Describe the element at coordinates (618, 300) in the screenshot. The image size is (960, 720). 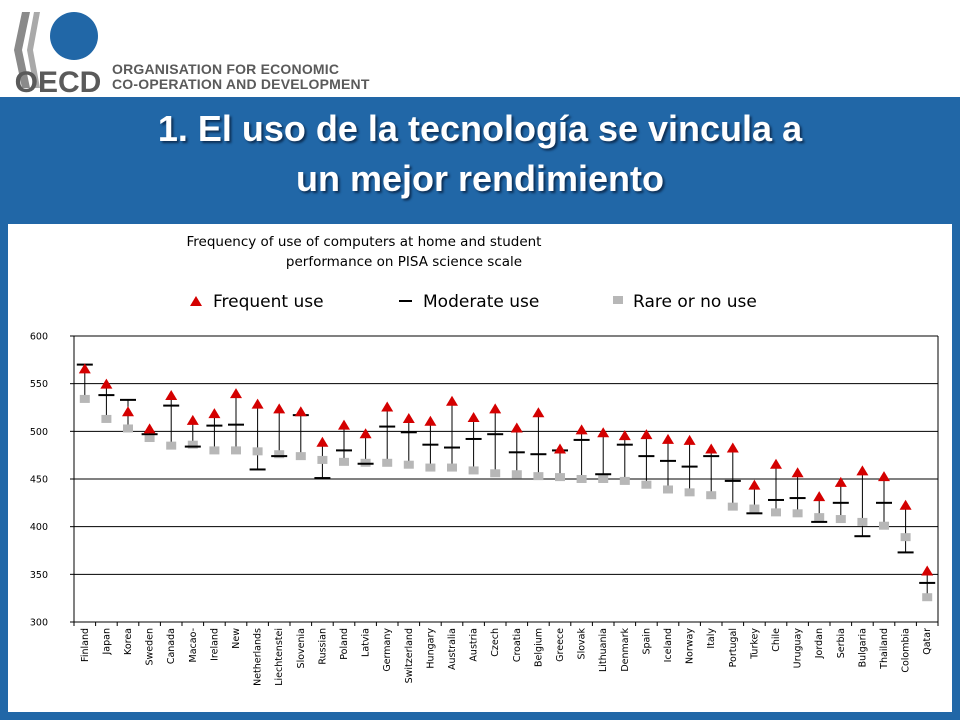
I see `legend-rare-marker` at that location.